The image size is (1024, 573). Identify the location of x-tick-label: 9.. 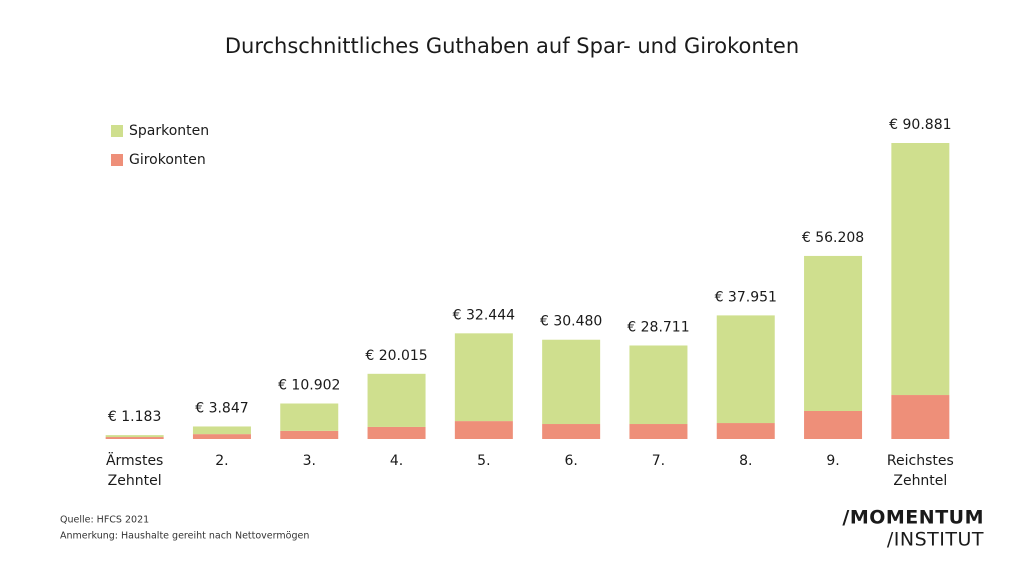
(832, 461).